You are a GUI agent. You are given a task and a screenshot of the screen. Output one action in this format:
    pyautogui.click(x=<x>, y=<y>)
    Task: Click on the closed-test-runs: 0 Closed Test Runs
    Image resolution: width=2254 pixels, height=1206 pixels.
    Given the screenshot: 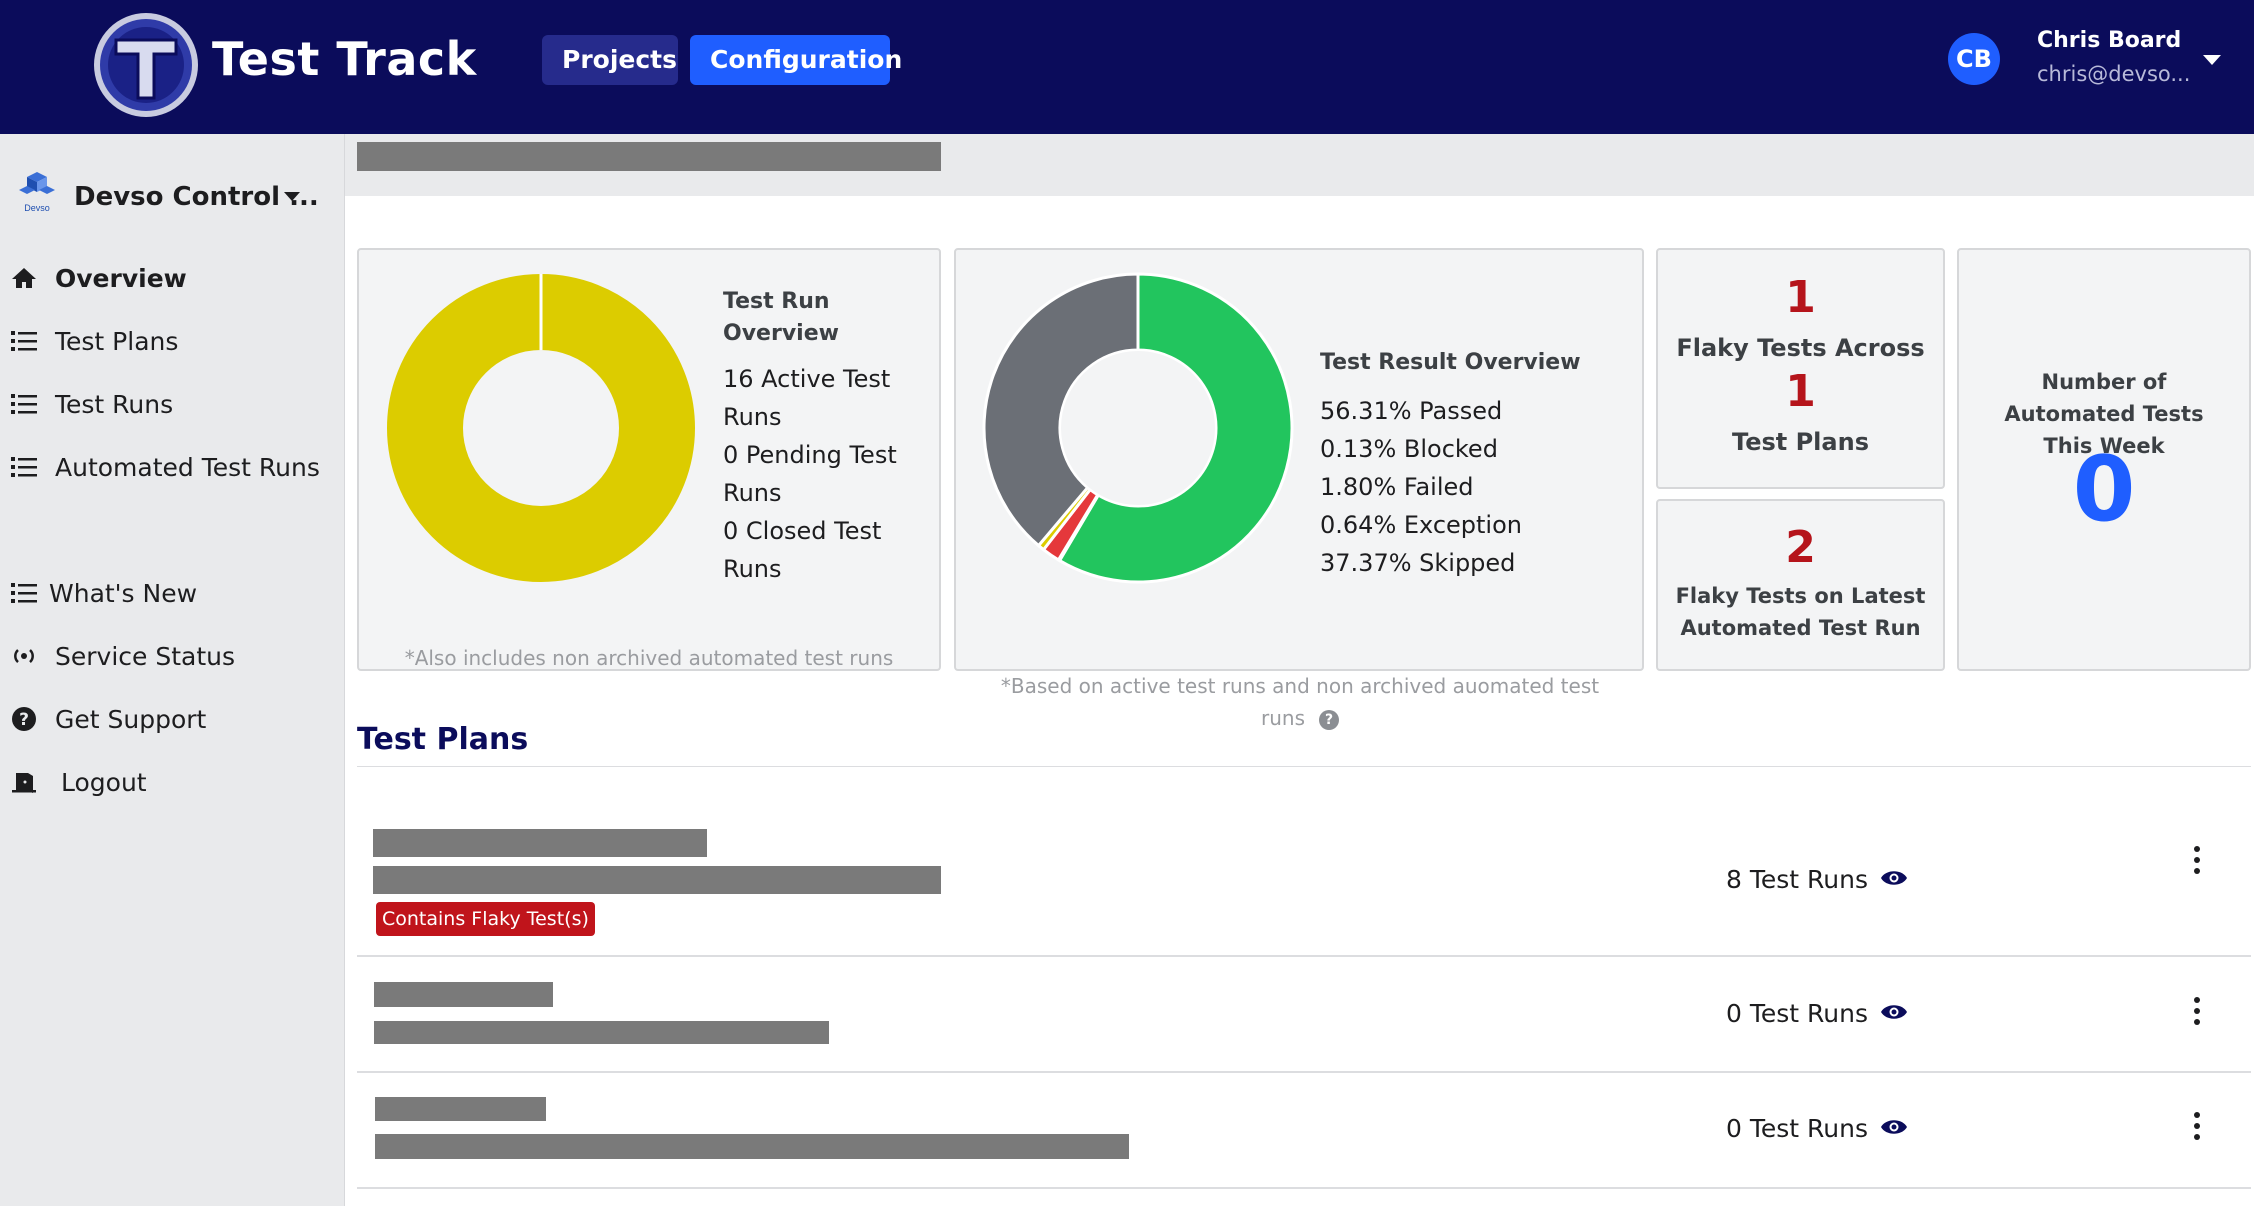 What is the action you would take?
    pyautogui.click(x=802, y=550)
    